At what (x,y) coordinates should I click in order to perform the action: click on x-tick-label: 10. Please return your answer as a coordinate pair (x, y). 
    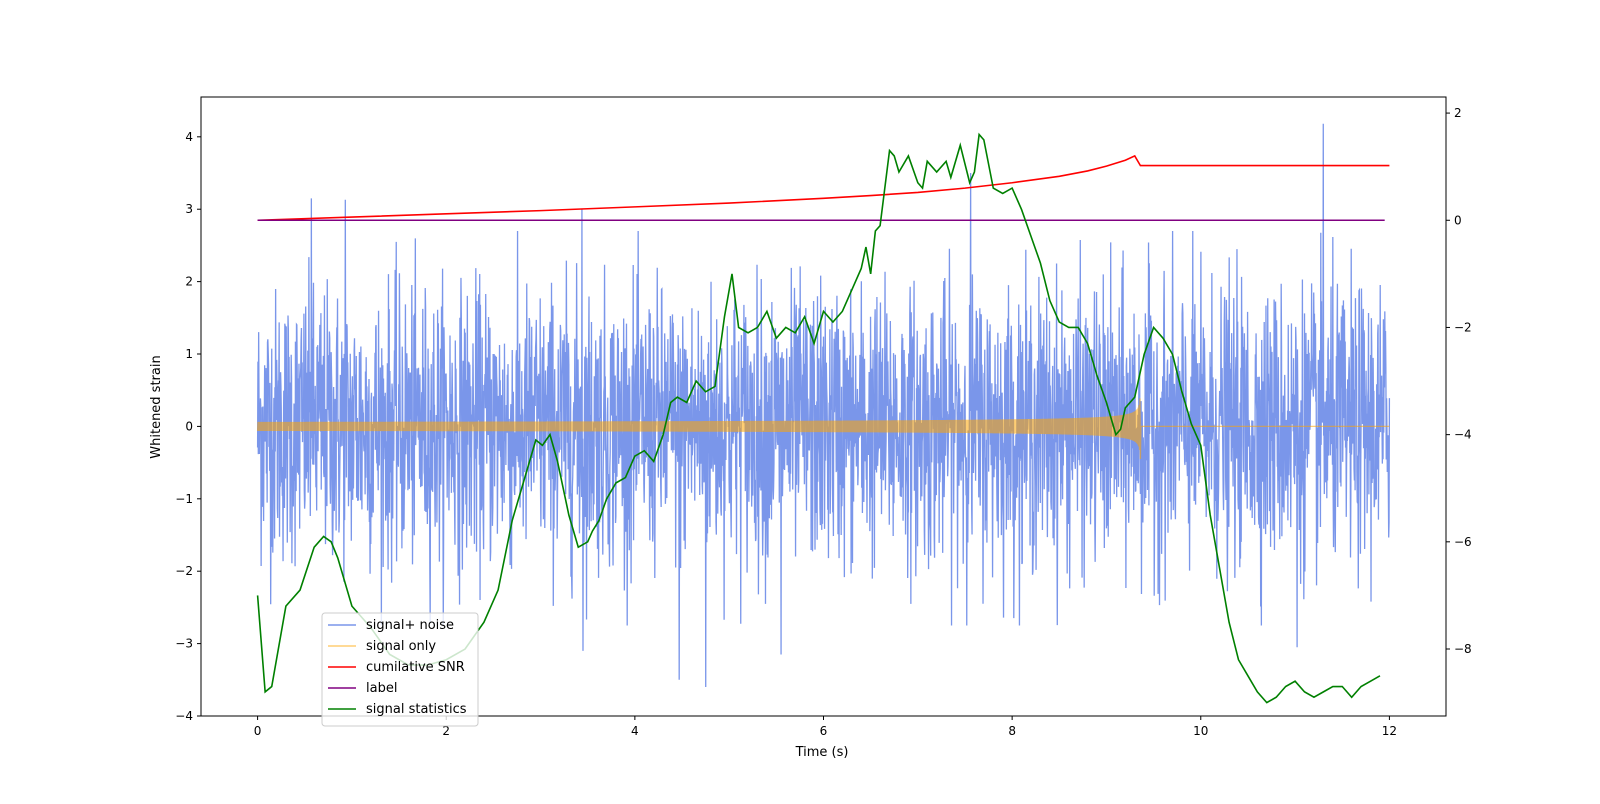
    Looking at the image, I should click on (1200, 731).